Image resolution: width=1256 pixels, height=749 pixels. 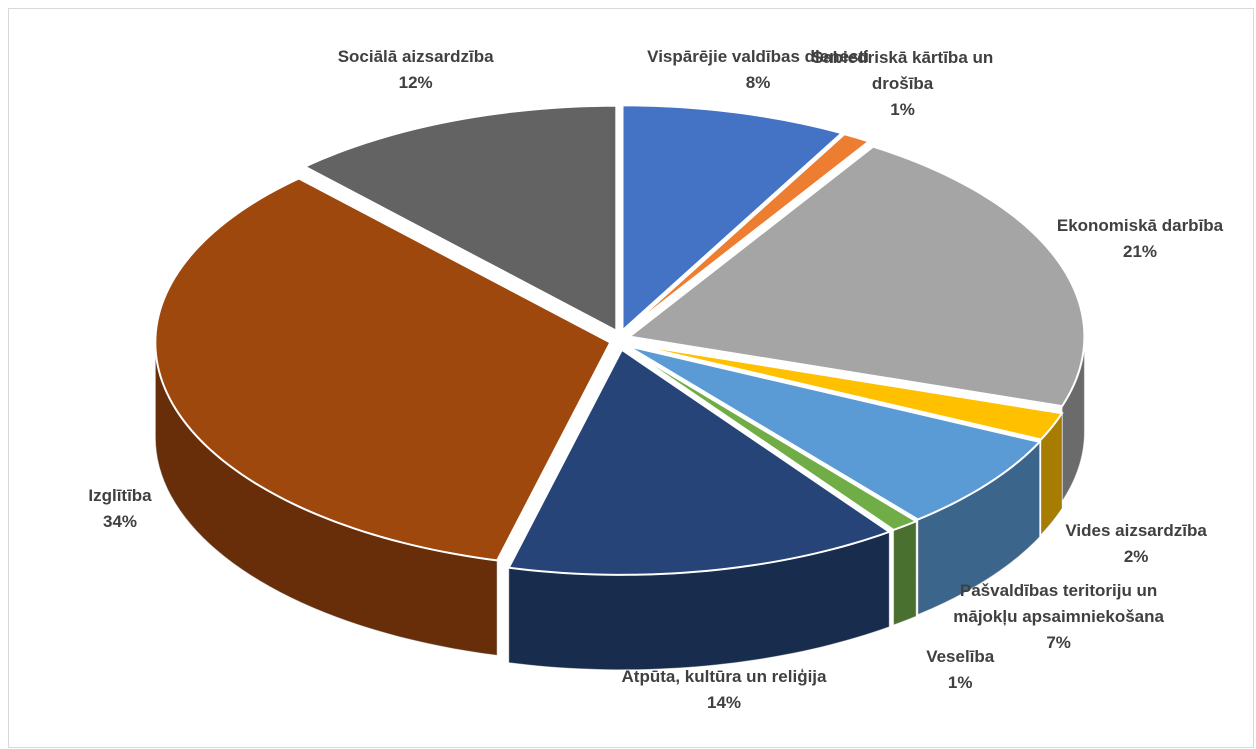 What do you see at coordinates (120, 495) in the screenshot?
I see `category-label: Izglītība` at bounding box center [120, 495].